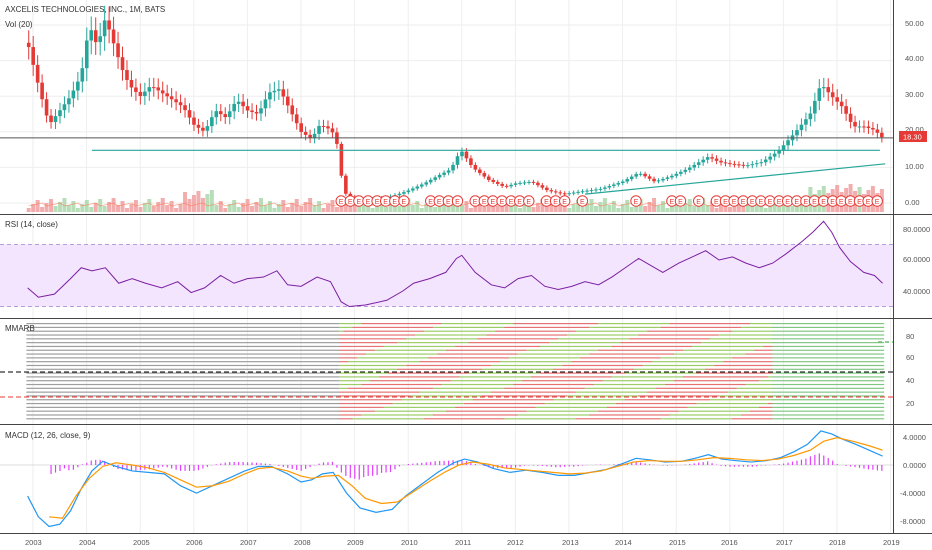 The width and height of the screenshot is (932, 550). What do you see at coordinates (910, 370) in the screenshot?
I see `mmarb-axis: 80 60 40 20` at bounding box center [910, 370].